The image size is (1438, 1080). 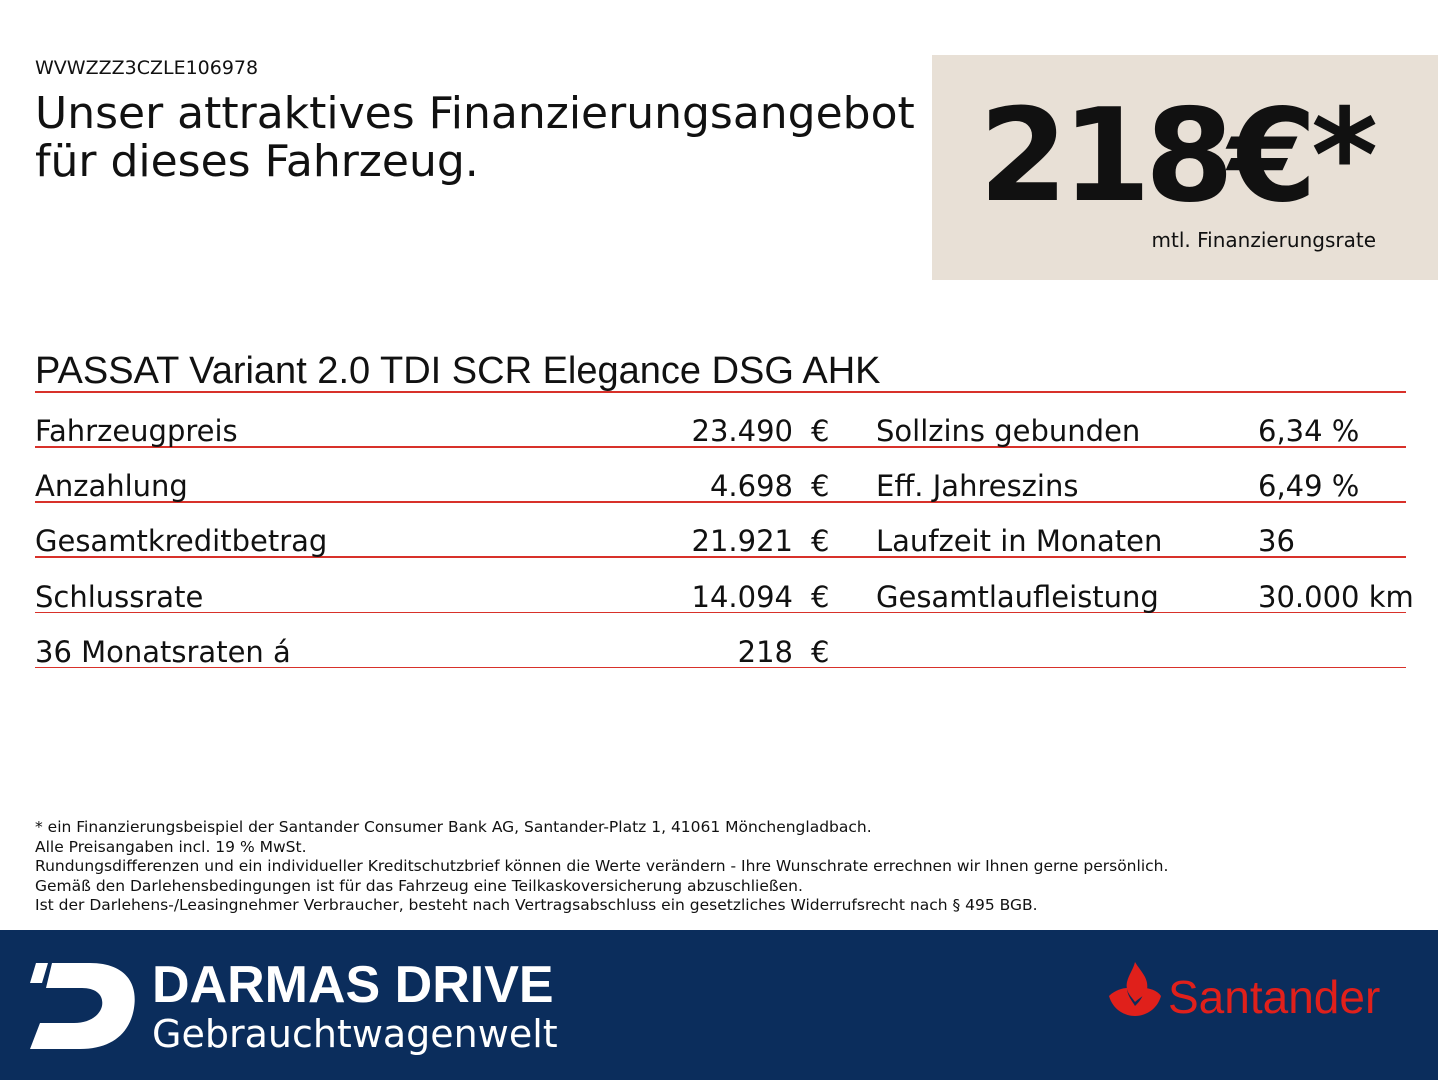 What do you see at coordinates (163, 651) in the screenshot?
I see `row-label: 36 Monatsraten á` at bounding box center [163, 651].